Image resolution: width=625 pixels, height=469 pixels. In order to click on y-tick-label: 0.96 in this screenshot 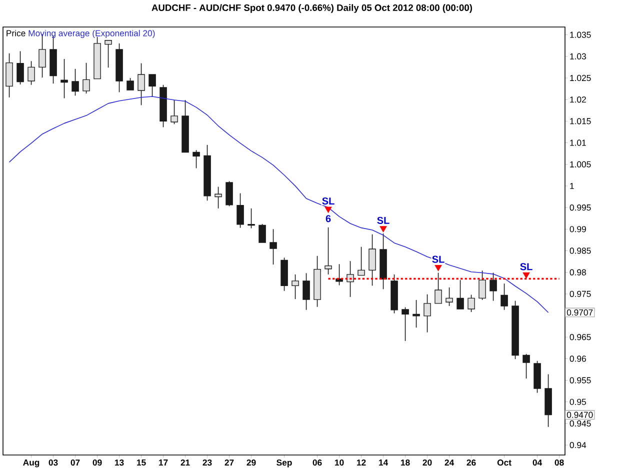, I will do `click(578, 359)`.